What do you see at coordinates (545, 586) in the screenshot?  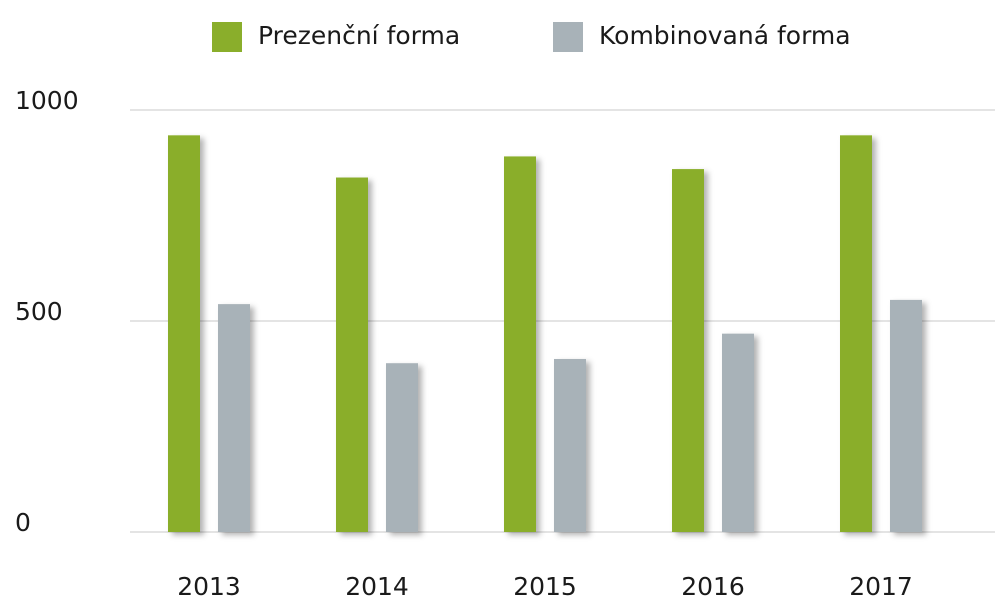 I see `x-tick-label: 2015` at bounding box center [545, 586].